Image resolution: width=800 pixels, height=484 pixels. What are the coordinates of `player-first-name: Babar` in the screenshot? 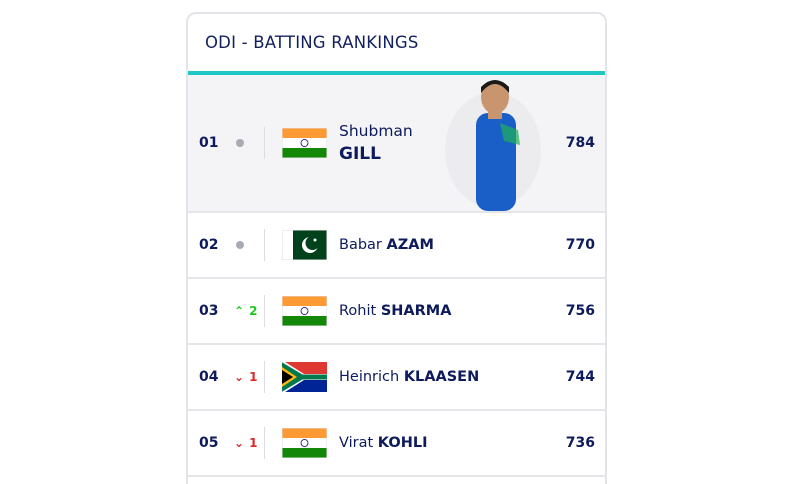 It's located at (360, 245).